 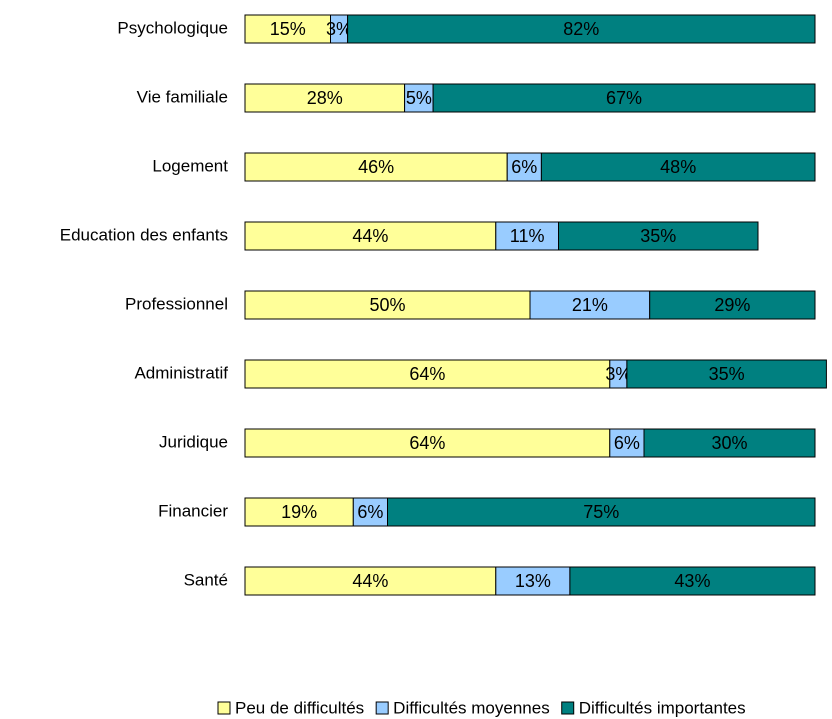 I want to click on value-label: 21%, so click(x=590, y=305).